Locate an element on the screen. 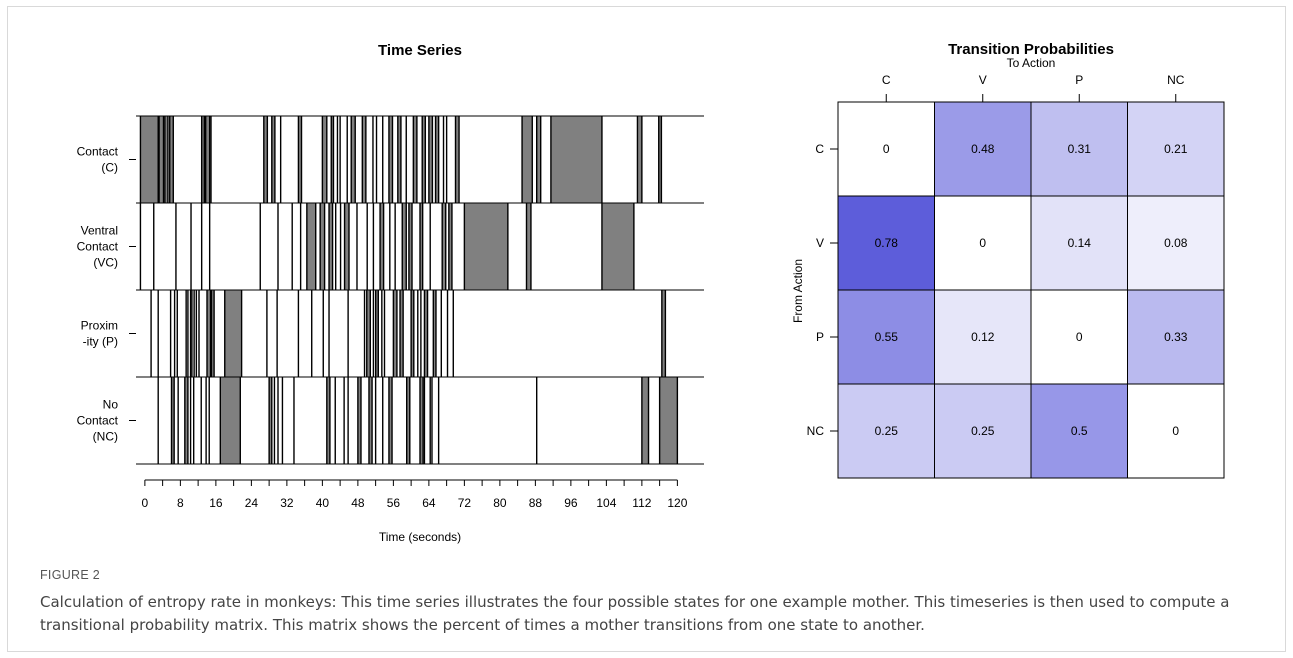 This screenshot has width=1293, height=658. x-tick-label-72: 72 is located at coordinates (465, 503).